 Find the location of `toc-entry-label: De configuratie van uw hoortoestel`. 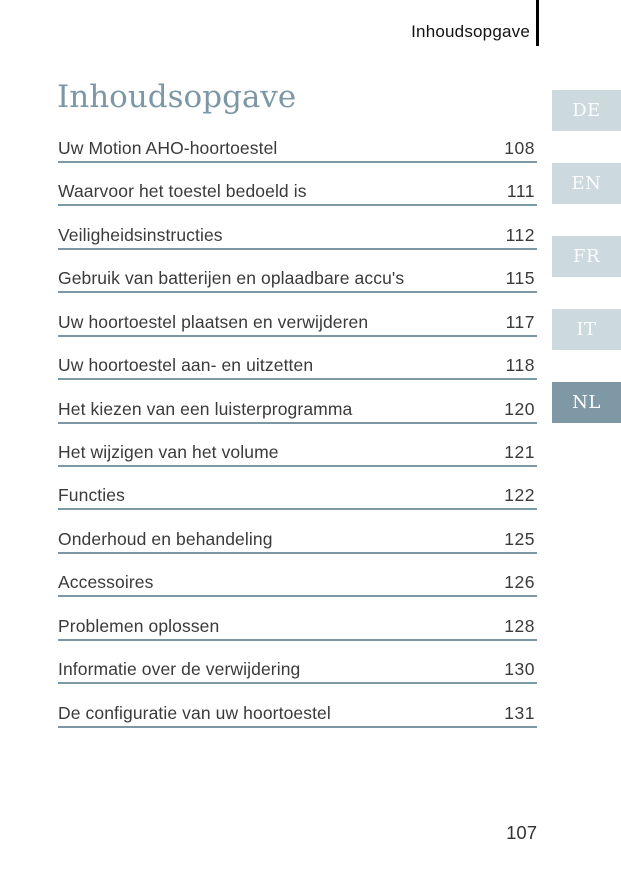

toc-entry-label: De configuratie van uw hoortoestel is located at coordinates (194, 712).